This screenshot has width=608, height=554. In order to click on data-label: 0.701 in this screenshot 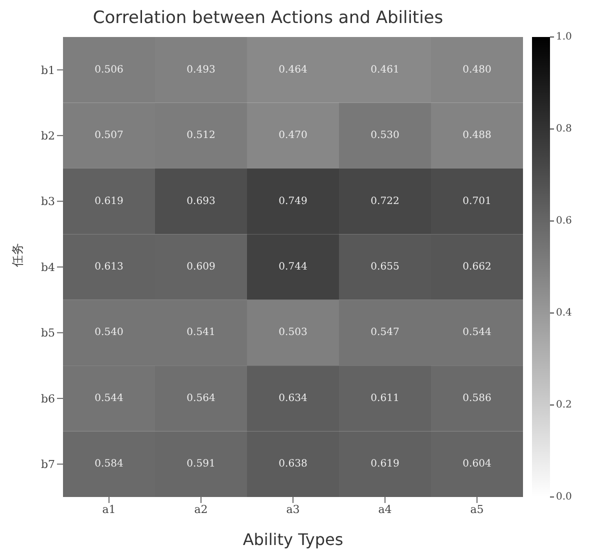, I will do `click(477, 201)`.